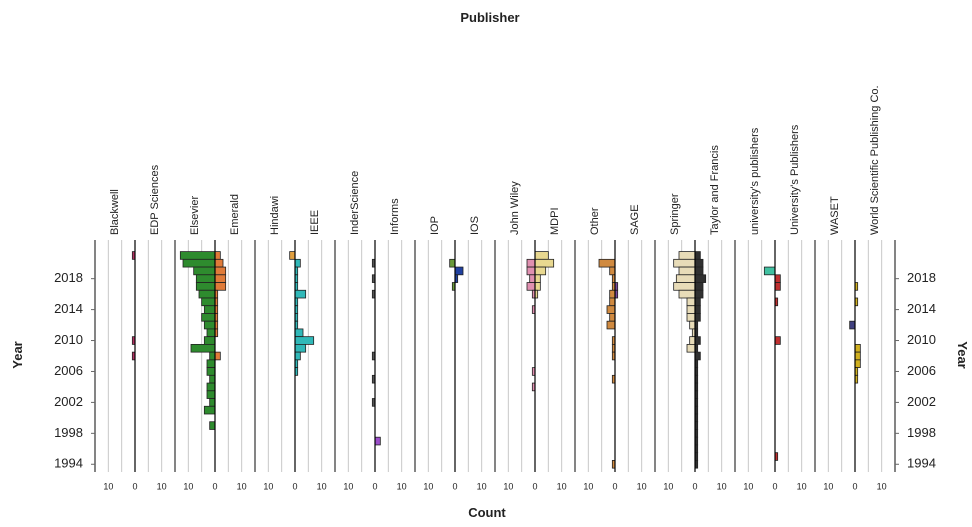  Describe the element at coordinates (921, 432) in the screenshot. I see `y2-tick-label: 1998` at that location.